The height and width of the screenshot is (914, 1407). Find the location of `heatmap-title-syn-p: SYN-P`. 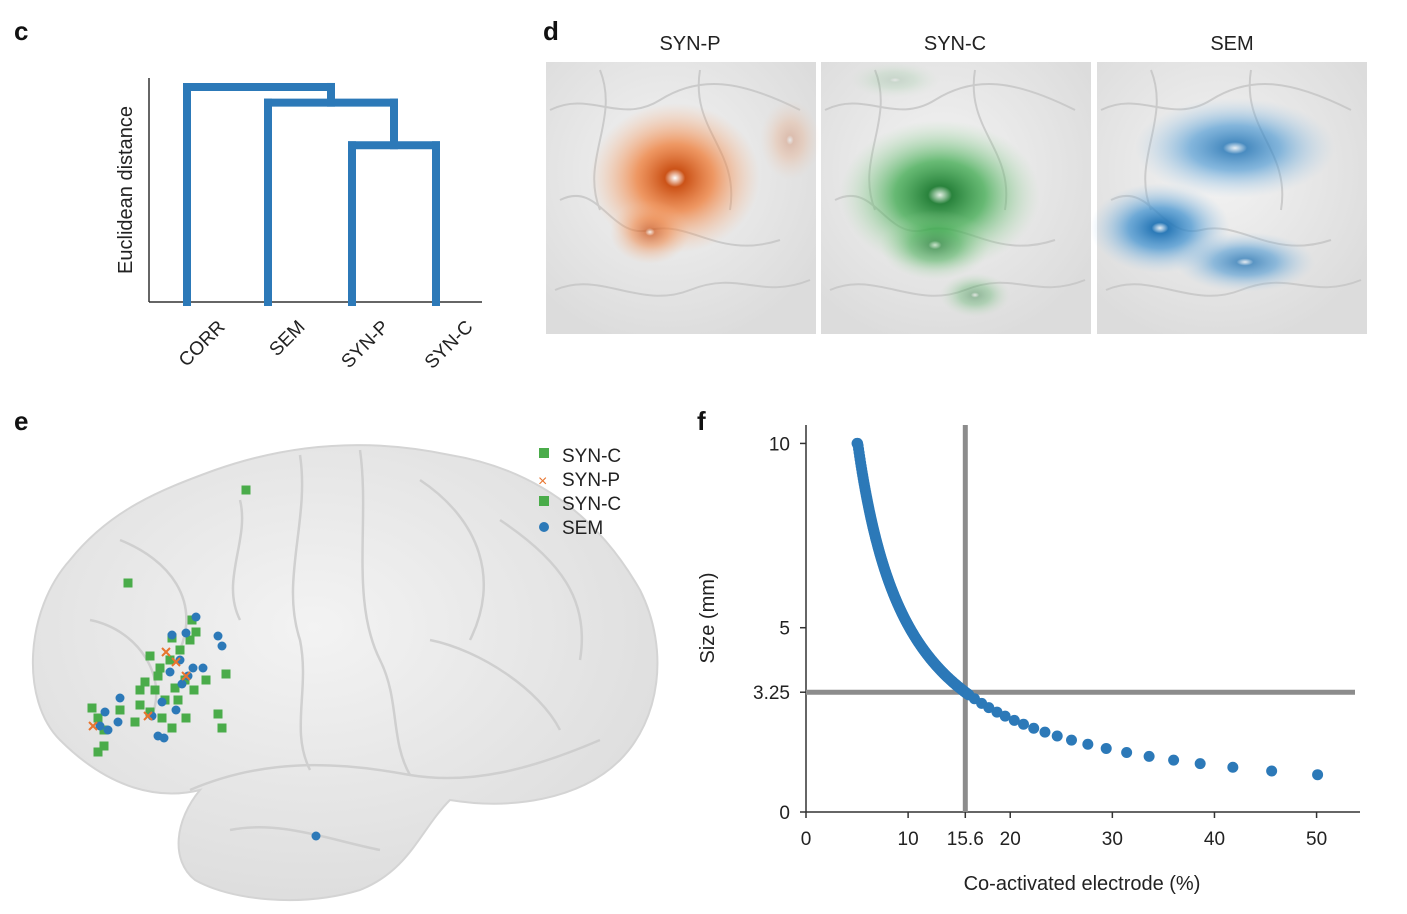

heatmap-title-syn-p: SYN-P is located at coordinates (689, 44).